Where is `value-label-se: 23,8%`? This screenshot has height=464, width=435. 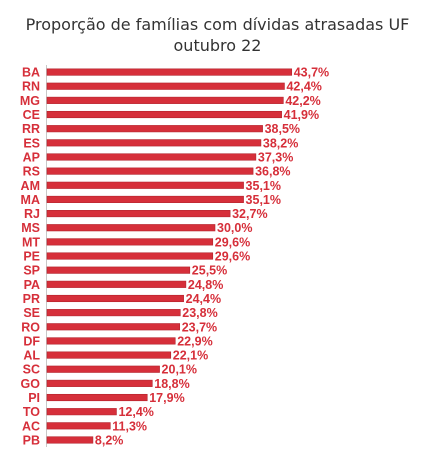
value-label-se: 23,8% is located at coordinates (199, 313).